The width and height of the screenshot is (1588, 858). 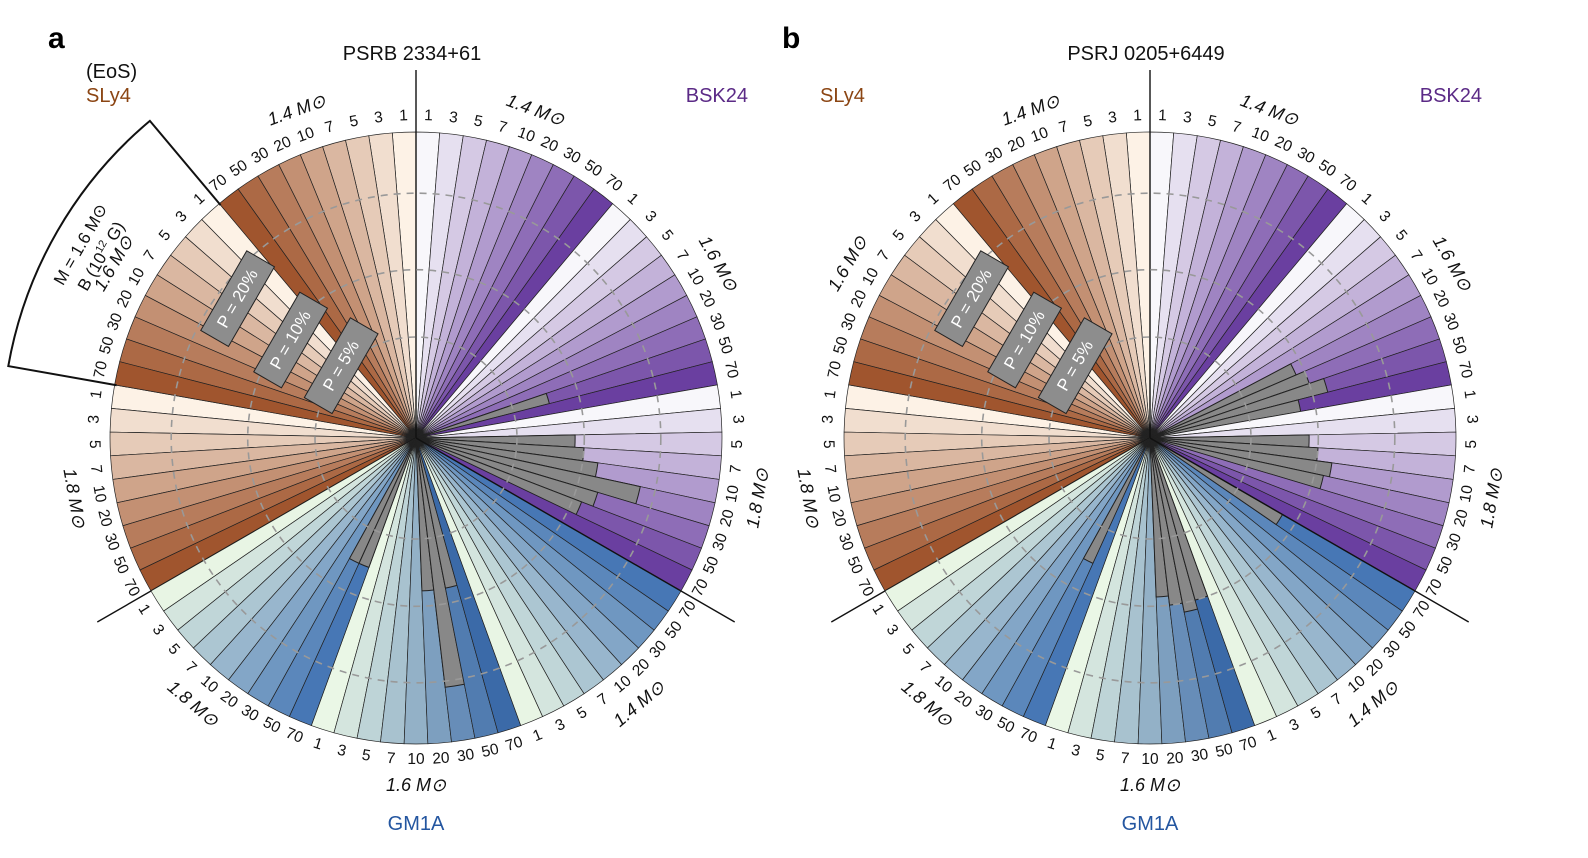 I want to click on p-legend-bg, so click(x=291, y=340).